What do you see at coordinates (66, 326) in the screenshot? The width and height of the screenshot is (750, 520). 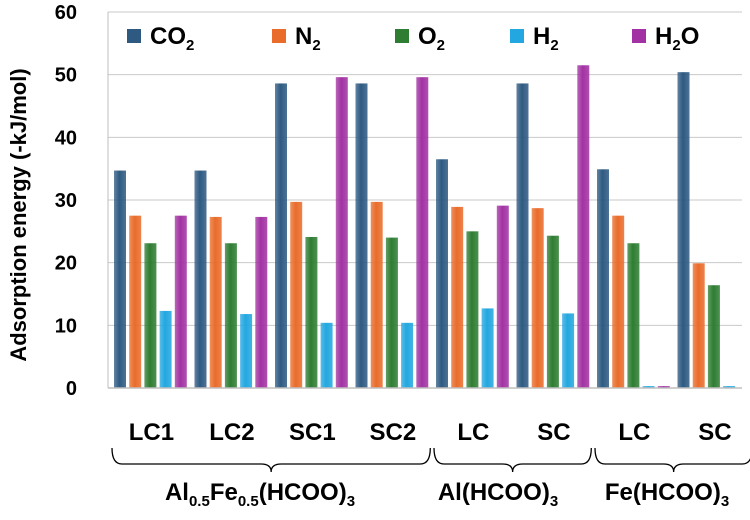 I see `y-tick-label: 10` at bounding box center [66, 326].